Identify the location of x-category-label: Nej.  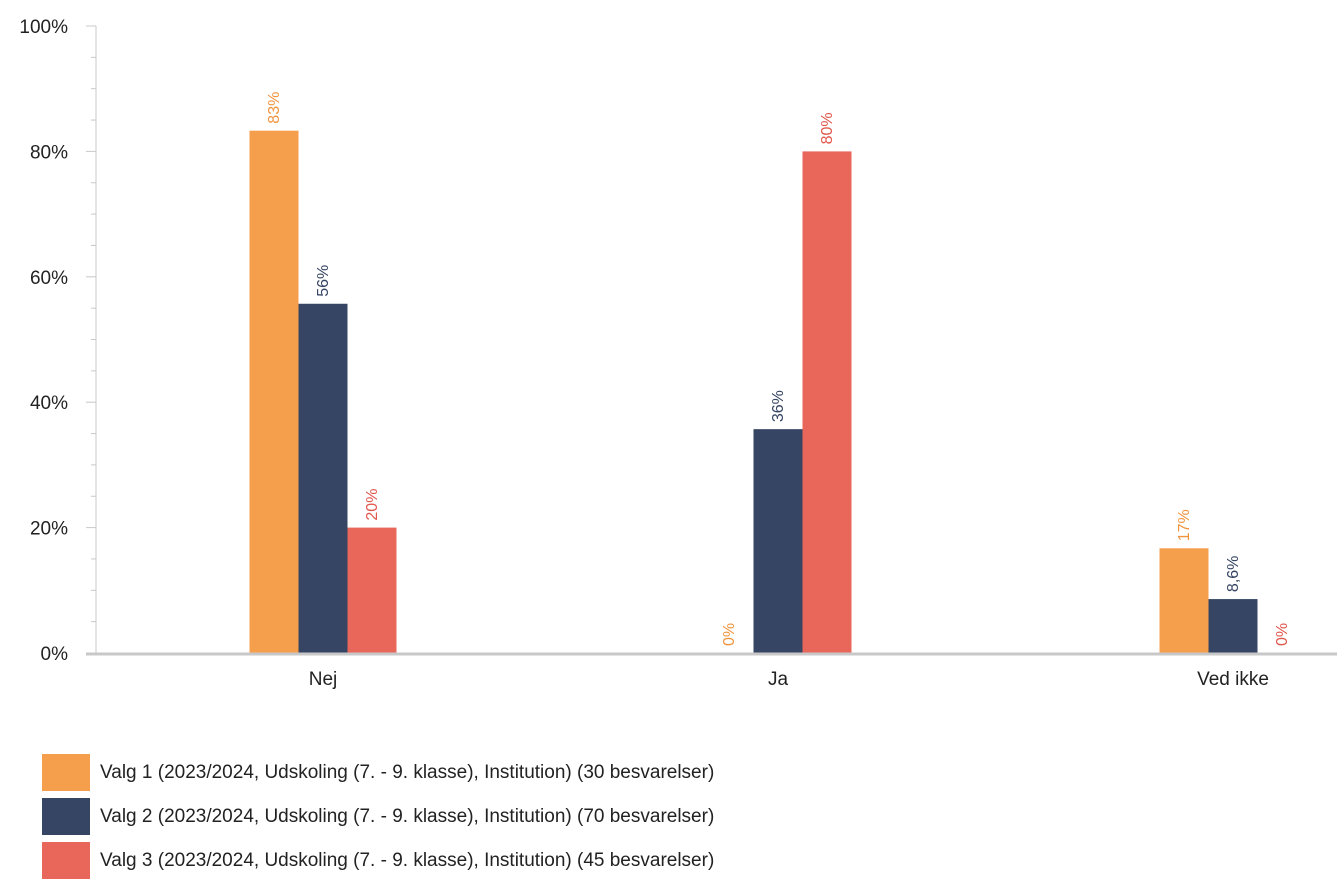
(323, 679).